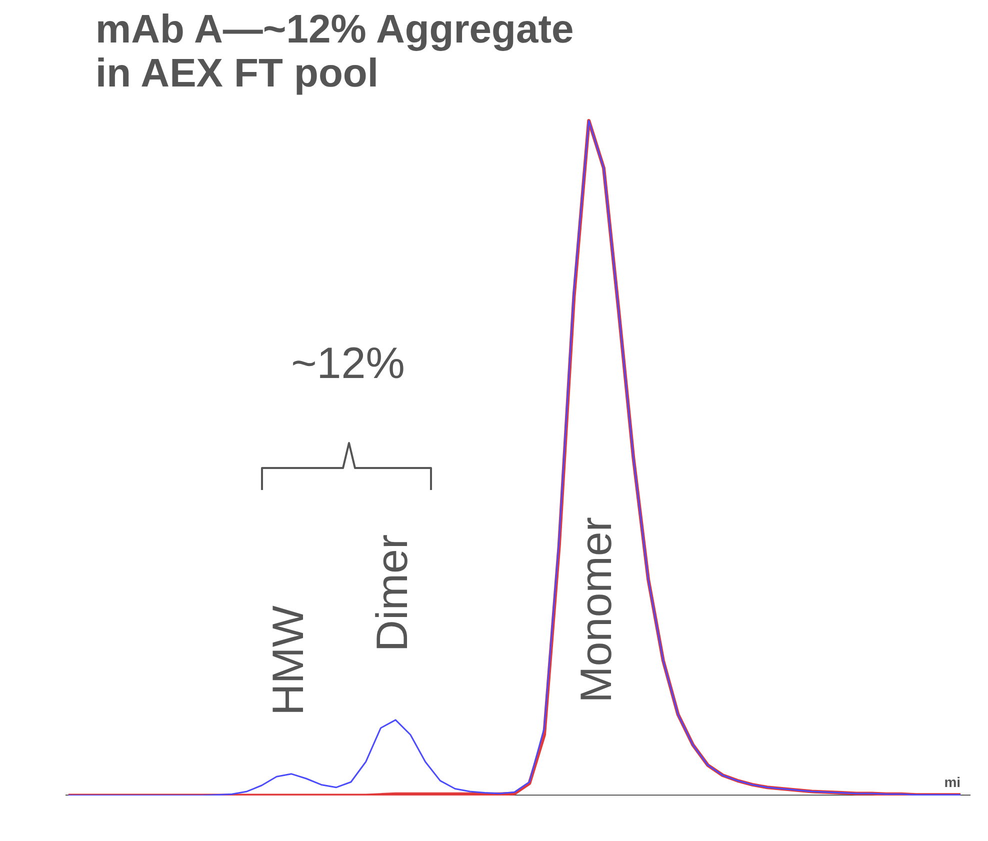  I want to click on chart-title: mAb A—~12% Aggregate in AEX FT pool, so click(335, 52).